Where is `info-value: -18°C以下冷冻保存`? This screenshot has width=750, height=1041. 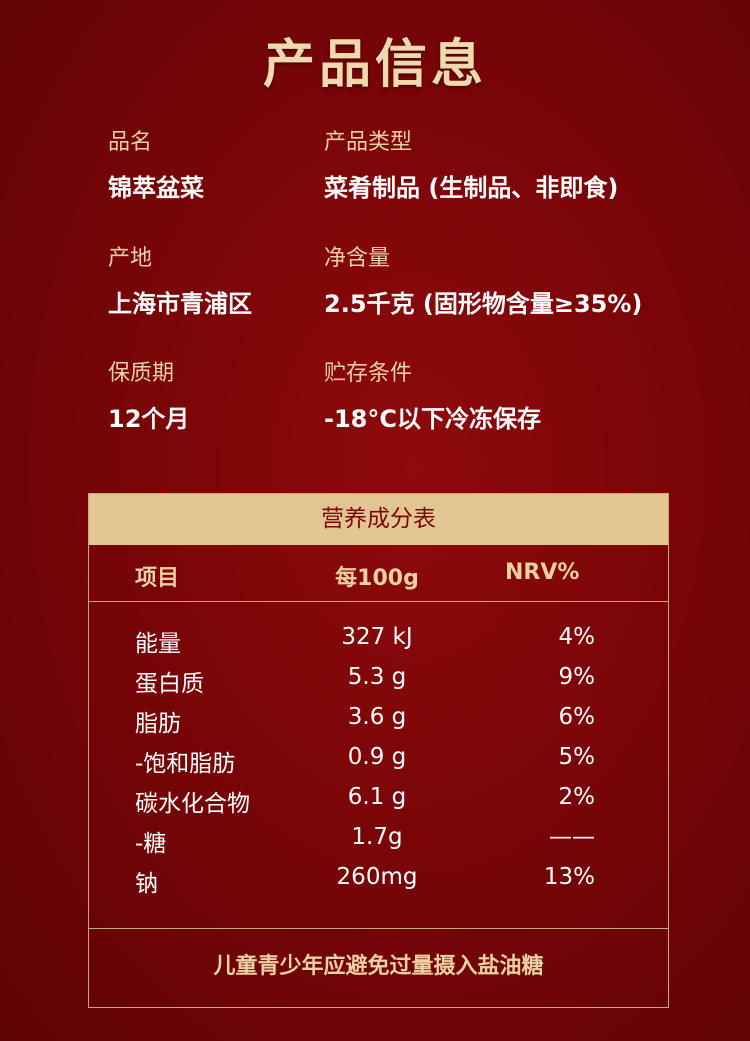 info-value: -18°C以下冷冻保存 is located at coordinates (432, 419).